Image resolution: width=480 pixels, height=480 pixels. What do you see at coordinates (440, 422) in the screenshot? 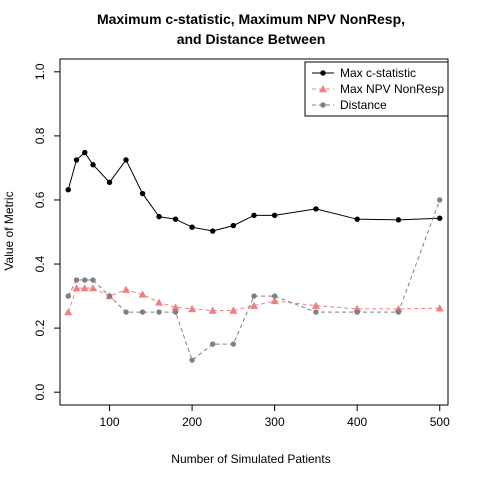
I see `x-tick-label: 500` at bounding box center [440, 422].